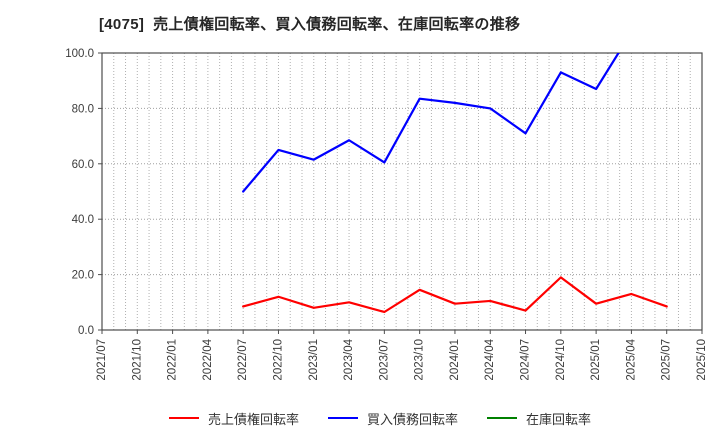 The height and width of the screenshot is (440, 720). I want to click on y-tick-label: 0.0, so click(86, 331).